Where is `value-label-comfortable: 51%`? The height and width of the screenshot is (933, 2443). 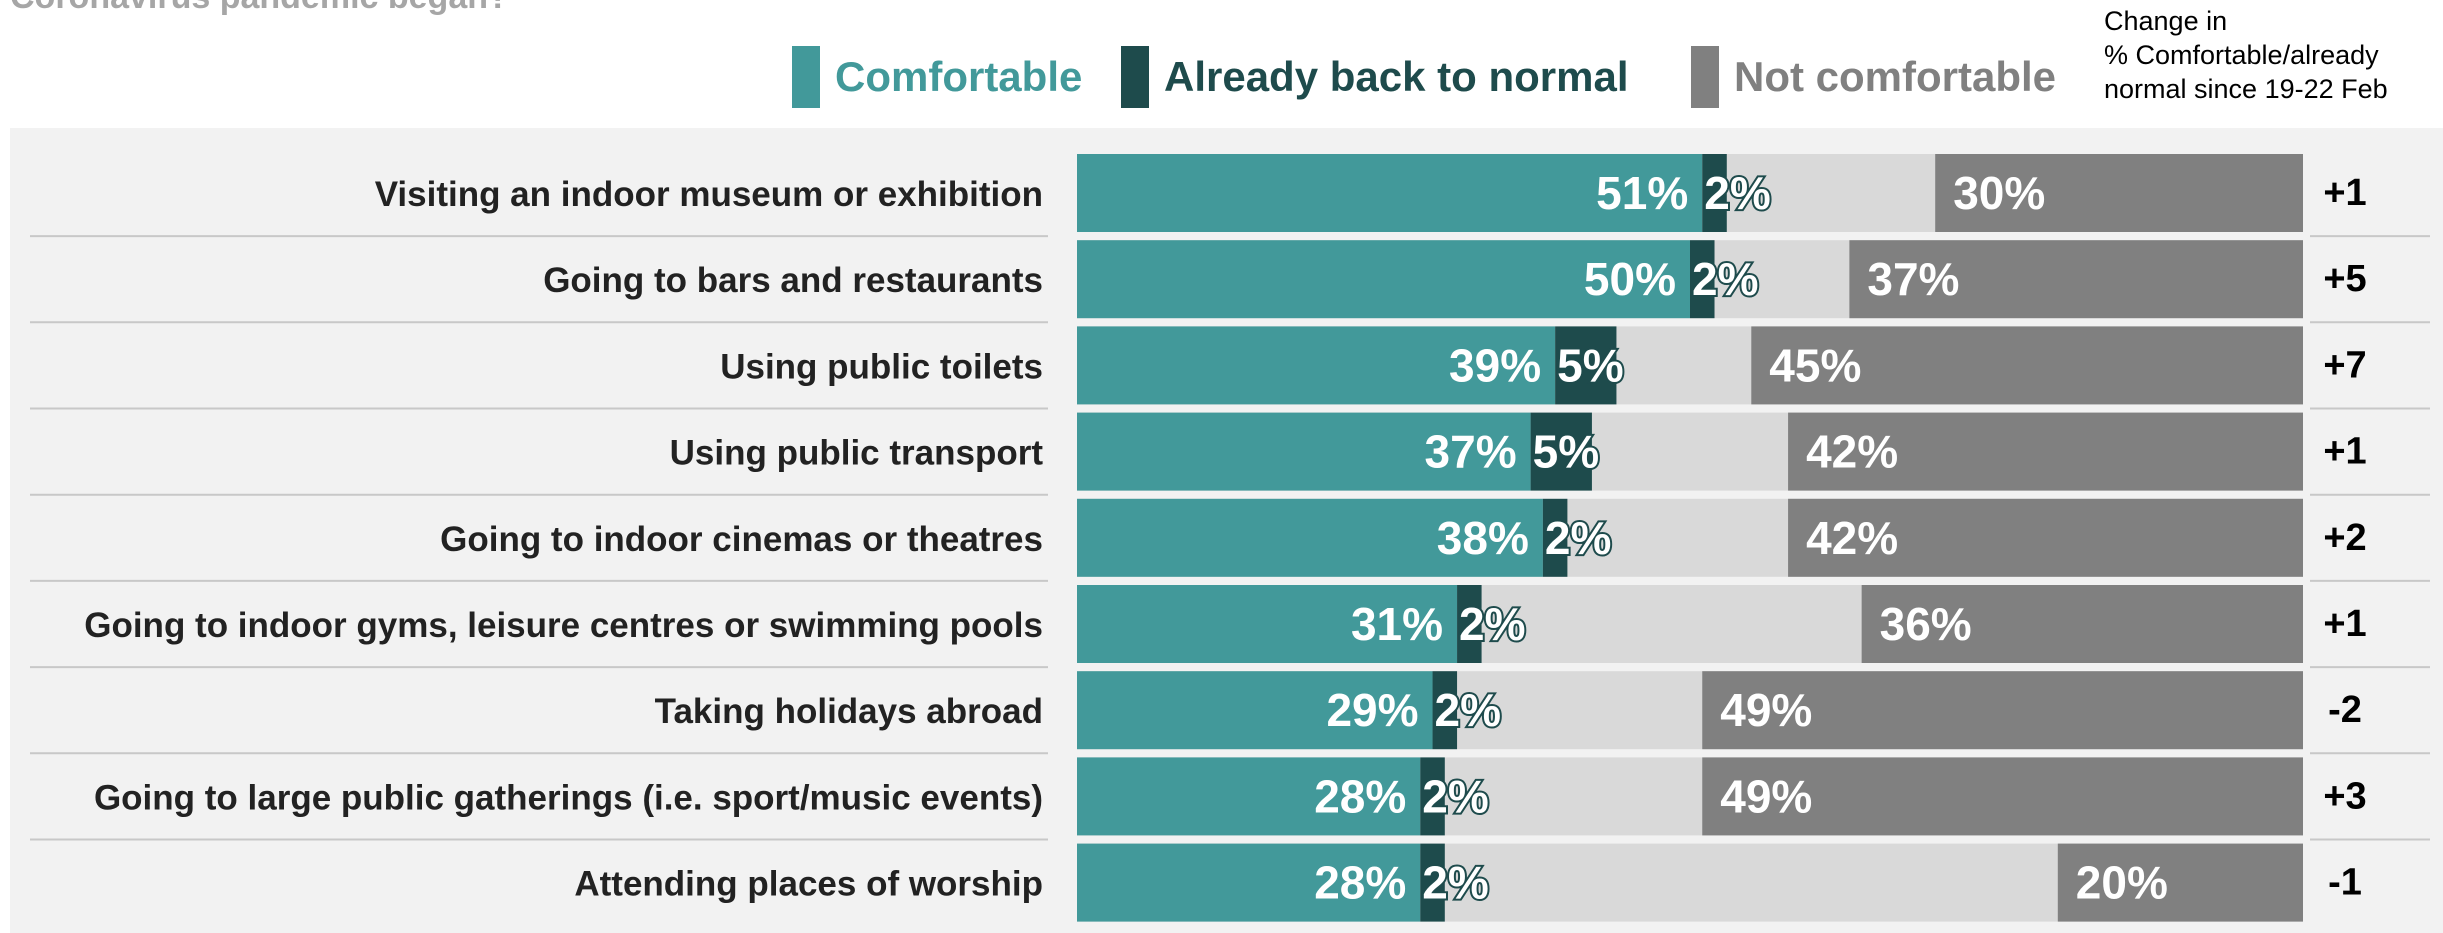
value-label-comfortable: 51% is located at coordinates (1642, 193).